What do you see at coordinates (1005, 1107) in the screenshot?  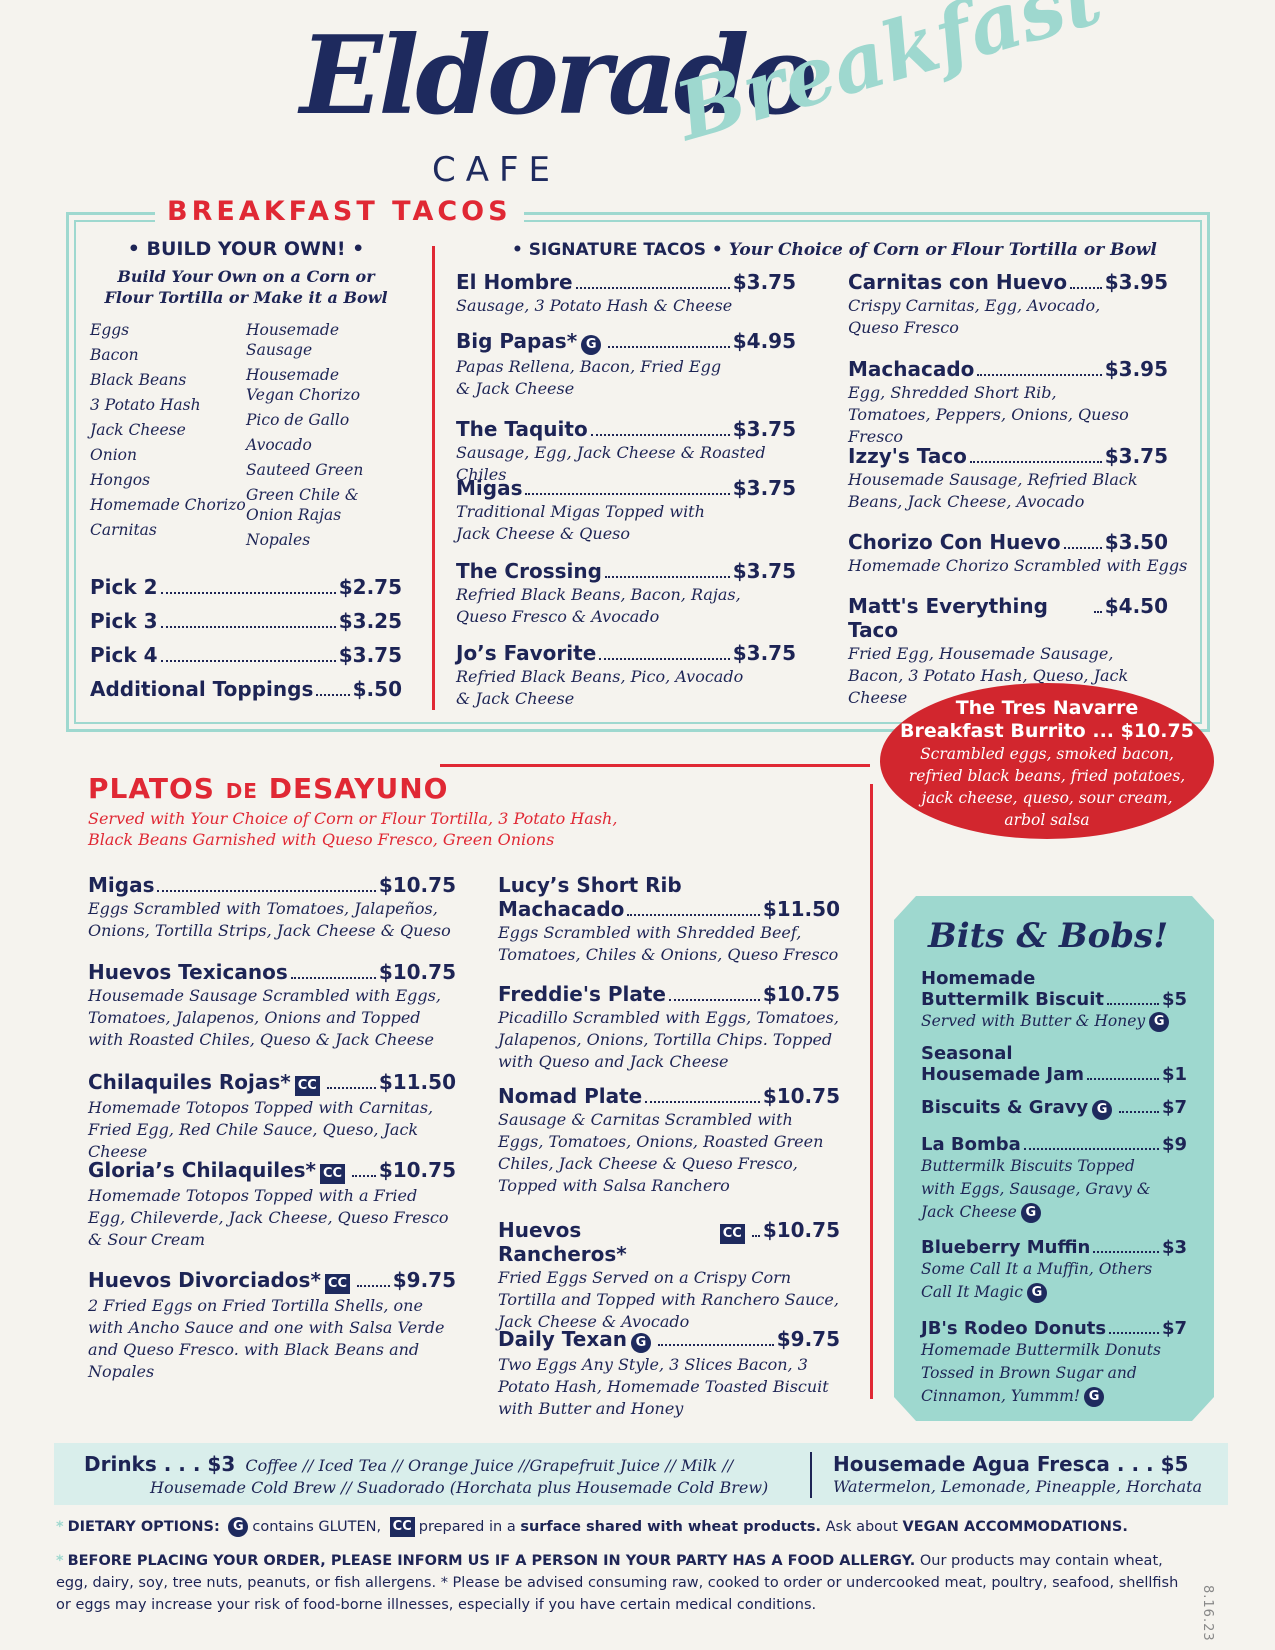 I see `item-name: Biscuits & Gravy` at bounding box center [1005, 1107].